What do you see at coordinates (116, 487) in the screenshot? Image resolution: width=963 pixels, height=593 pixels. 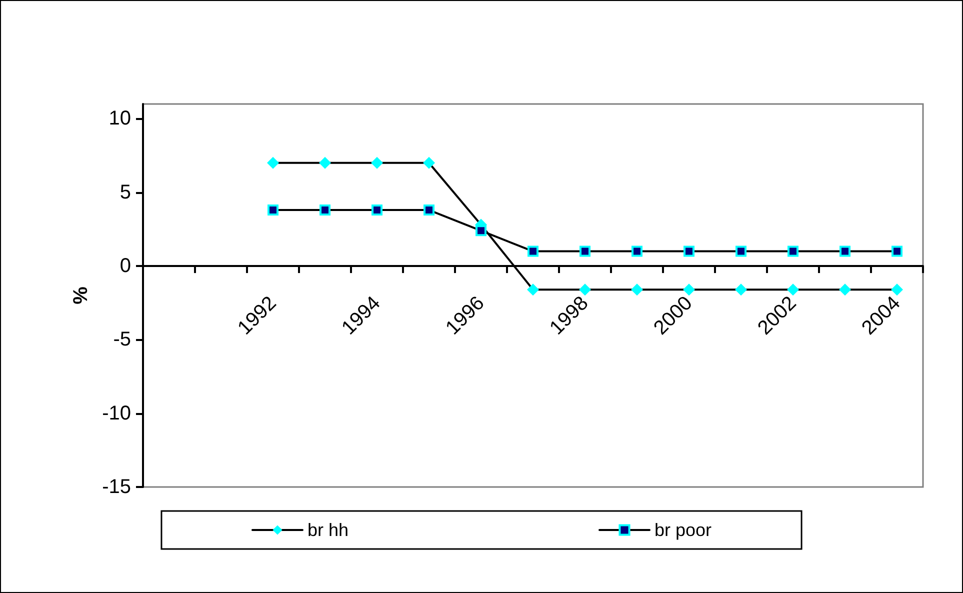 I see `y-tick-label: -15` at bounding box center [116, 487].